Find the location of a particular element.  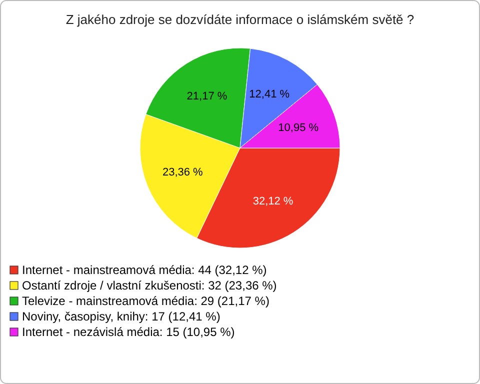

legend-label: Internet - nezávislá média: 15 (10,95 %) is located at coordinates (128, 332).